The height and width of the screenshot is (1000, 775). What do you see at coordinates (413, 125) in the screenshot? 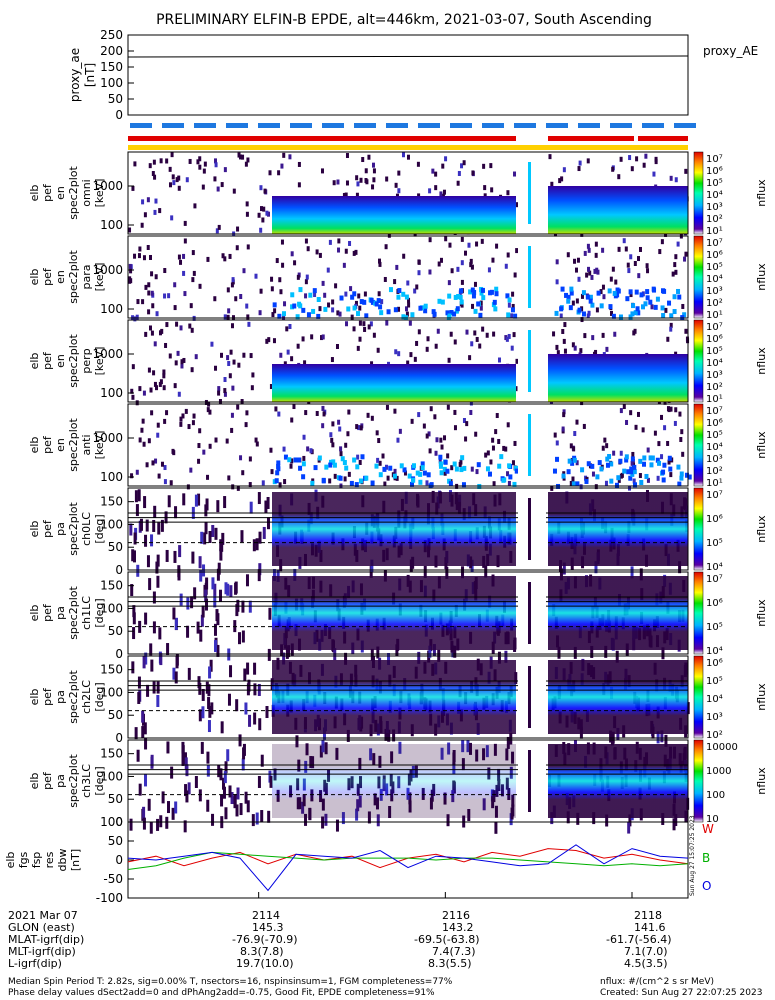
I see `fgm-coverage-bar` at bounding box center [413, 125].